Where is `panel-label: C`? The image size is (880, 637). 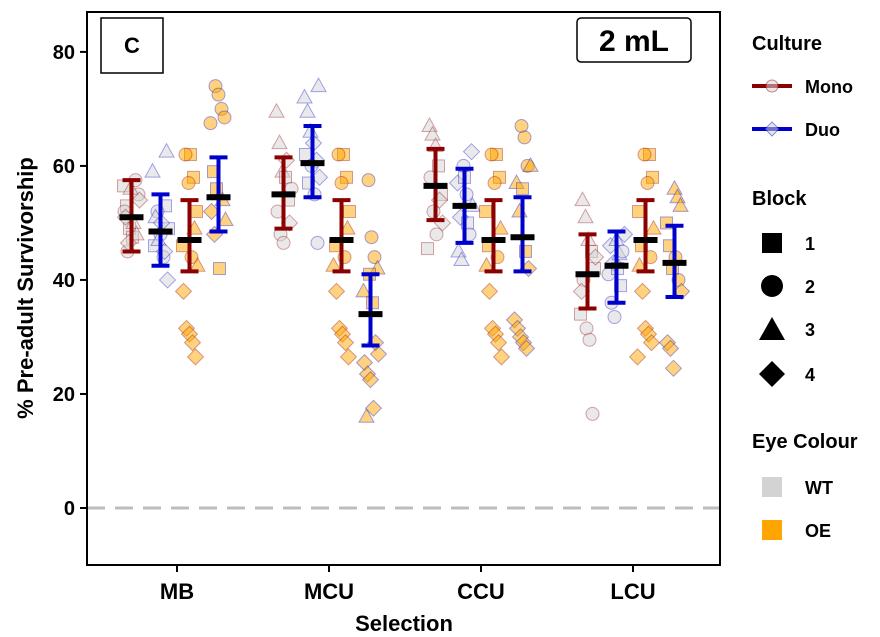 panel-label: C is located at coordinates (132, 45).